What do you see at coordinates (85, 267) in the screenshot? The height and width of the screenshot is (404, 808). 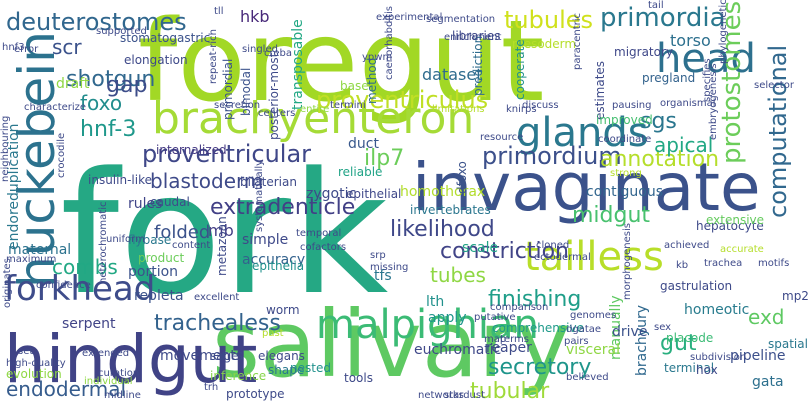 I see `word: combs` at bounding box center [85, 267].